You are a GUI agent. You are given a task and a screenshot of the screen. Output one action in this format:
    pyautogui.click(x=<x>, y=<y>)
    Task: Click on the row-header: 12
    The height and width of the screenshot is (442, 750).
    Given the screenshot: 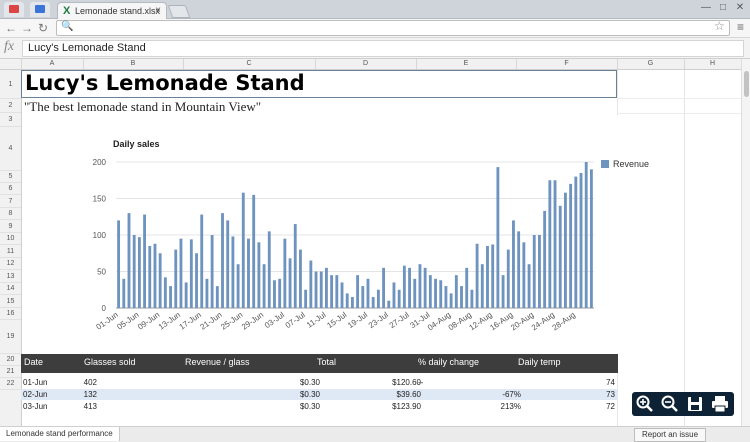 What is the action you would take?
    pyautogui.click(x=10, y=264)
    